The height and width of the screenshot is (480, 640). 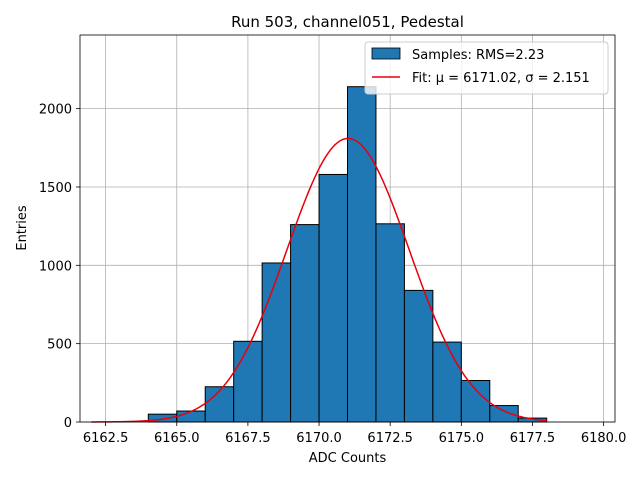 I want to click on x-tick-label: 6175.0, so click(x=462, y=438).